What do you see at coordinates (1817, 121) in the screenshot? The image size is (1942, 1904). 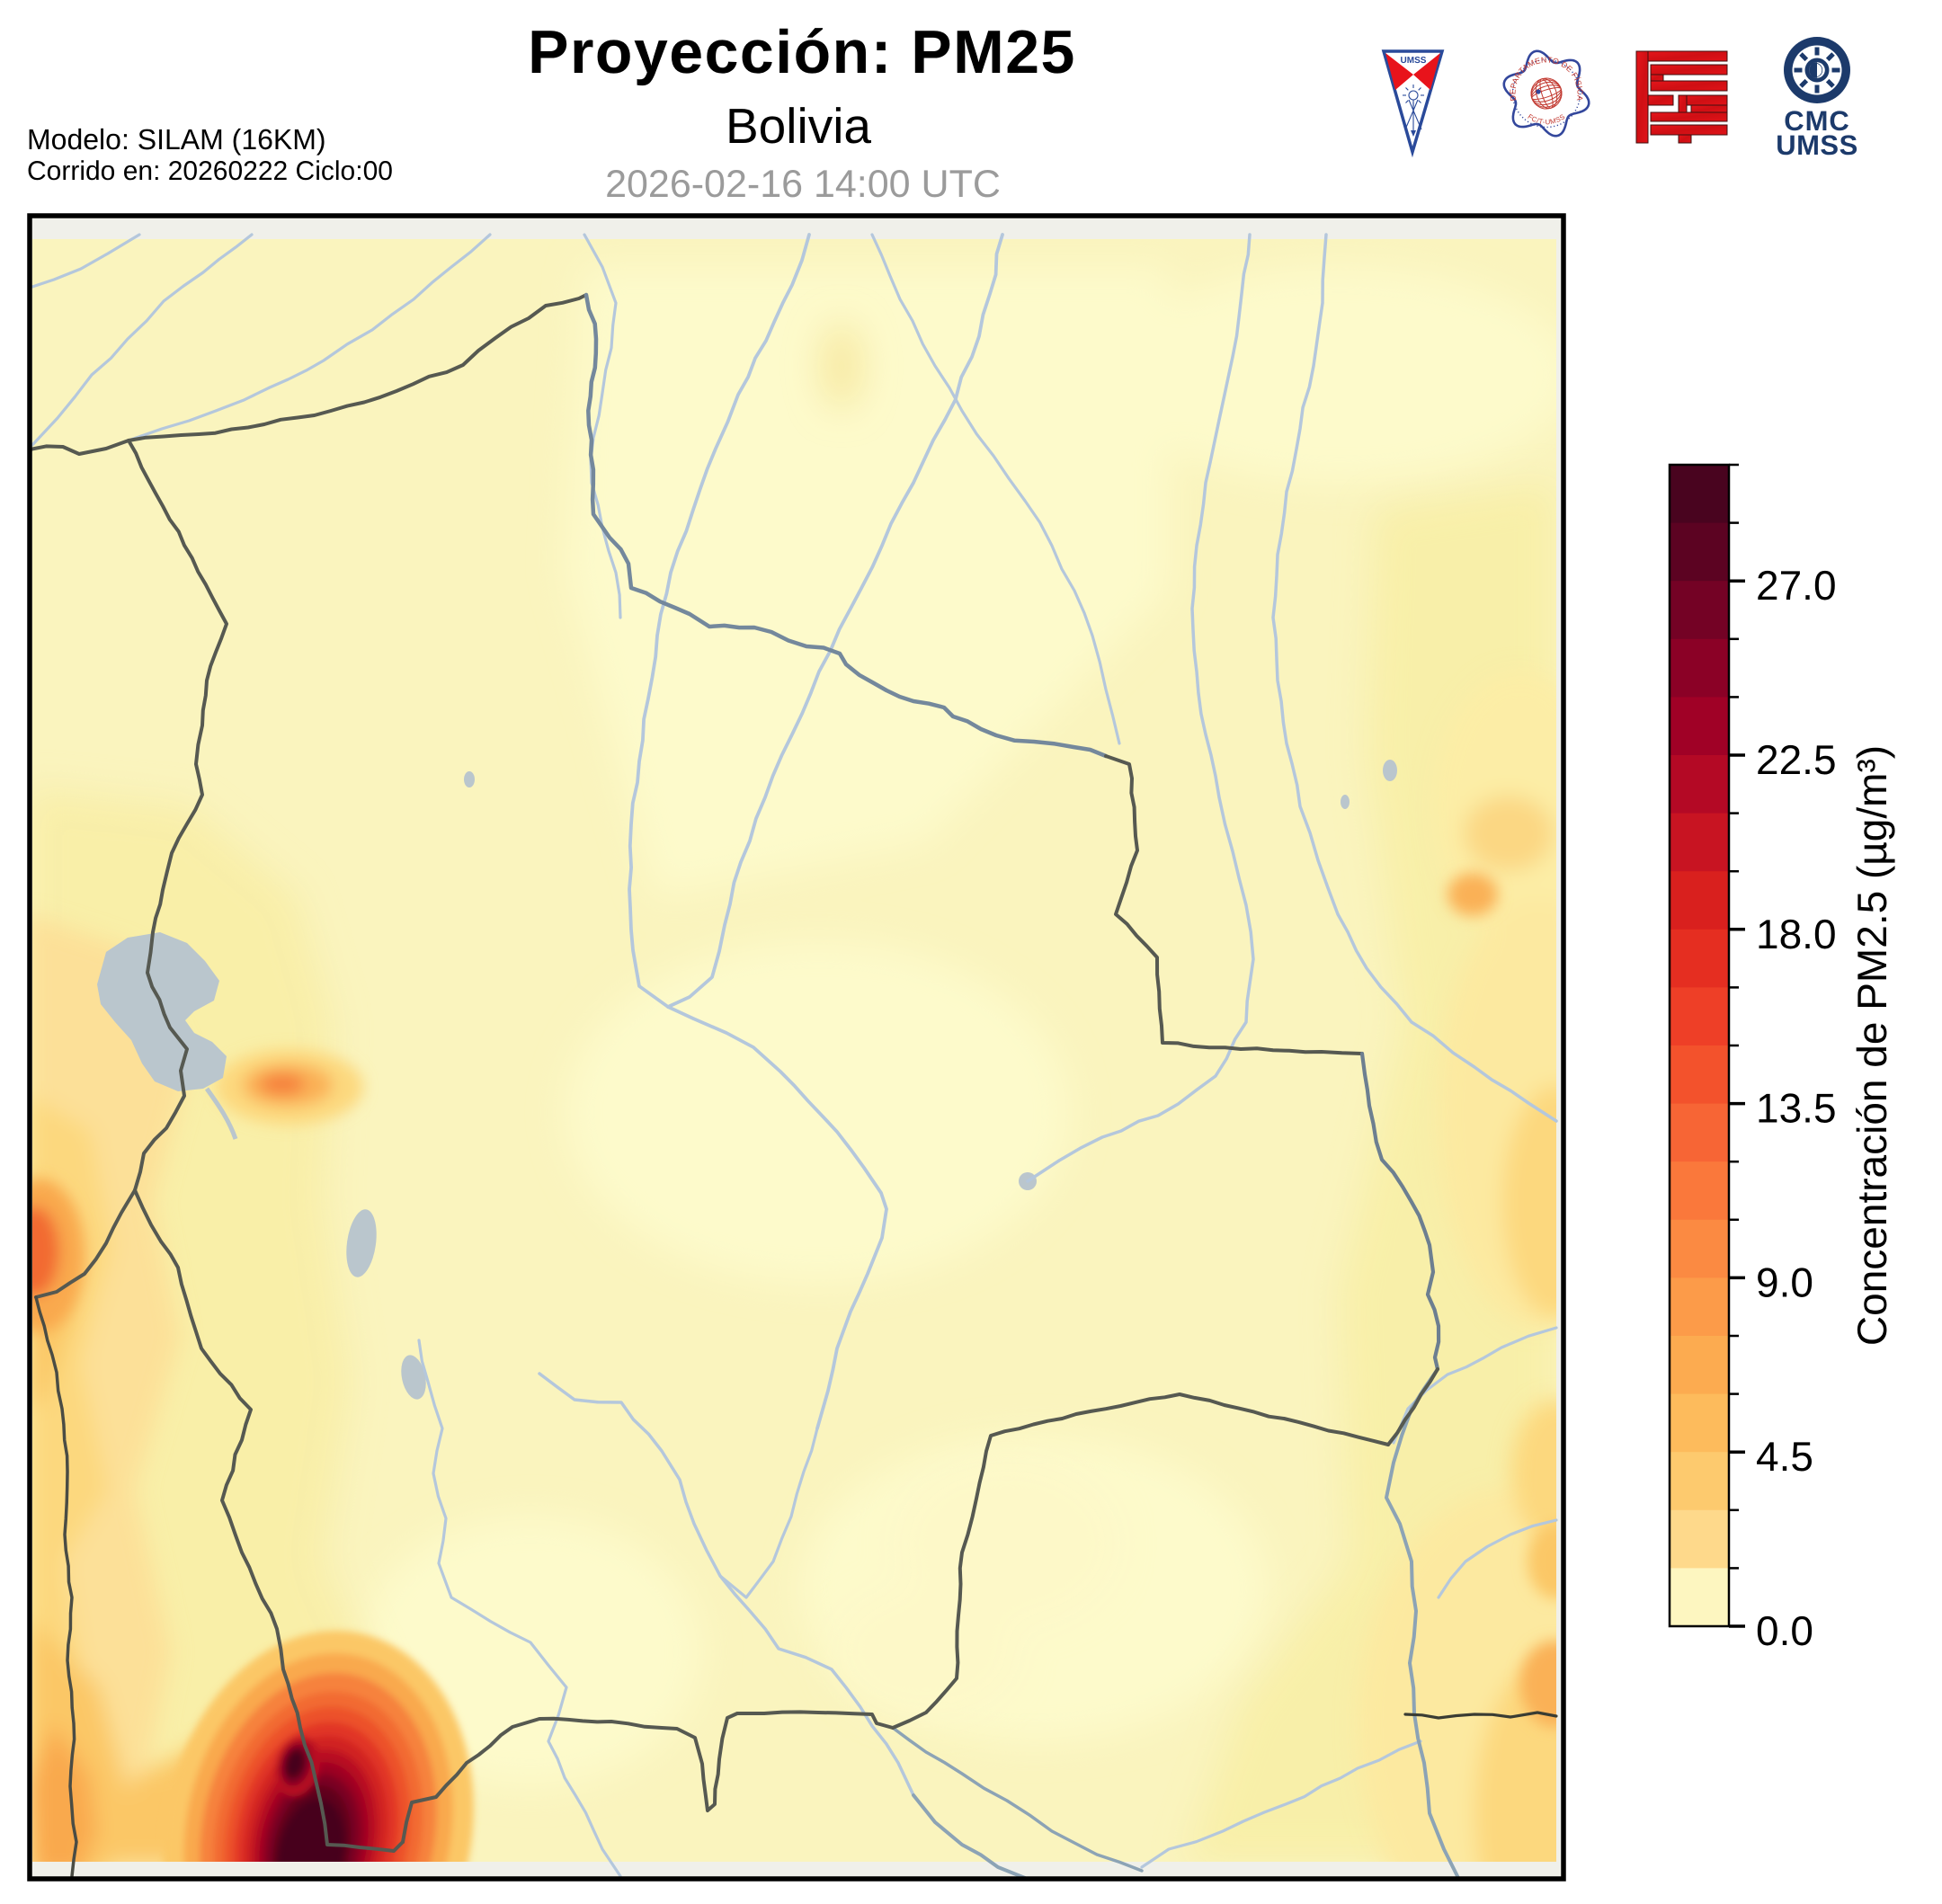 I see `svg-text: CMC` at bounding box center [1817, 121].